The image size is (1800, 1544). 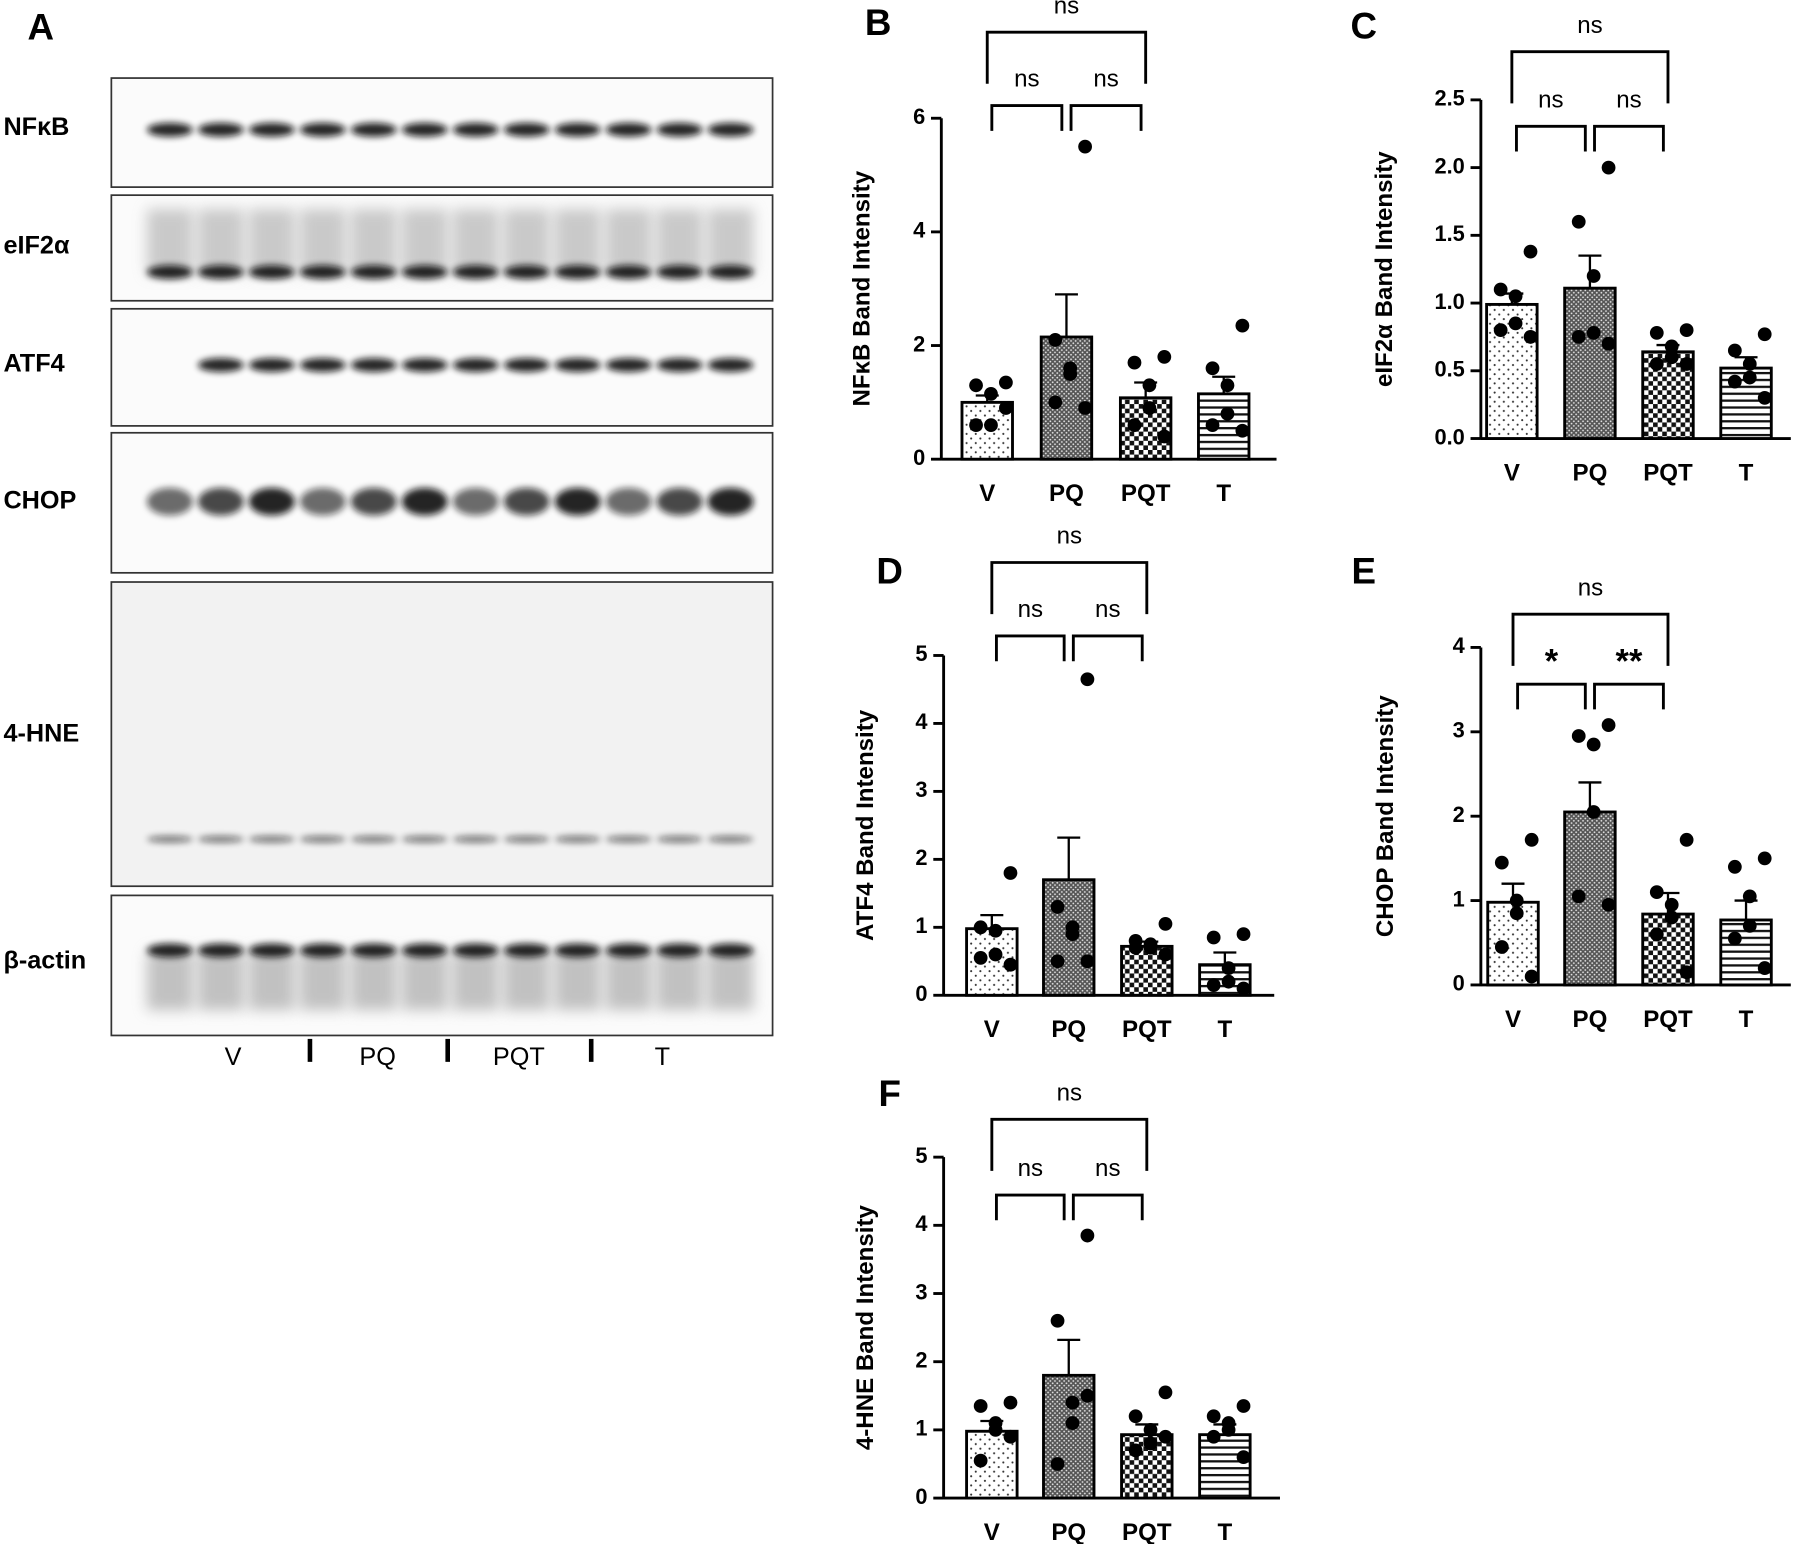 What do you see at coordinates (44, 961) in the screenshot?
I see `blot-row-label: β-actin` at bounding box center [44, 961].